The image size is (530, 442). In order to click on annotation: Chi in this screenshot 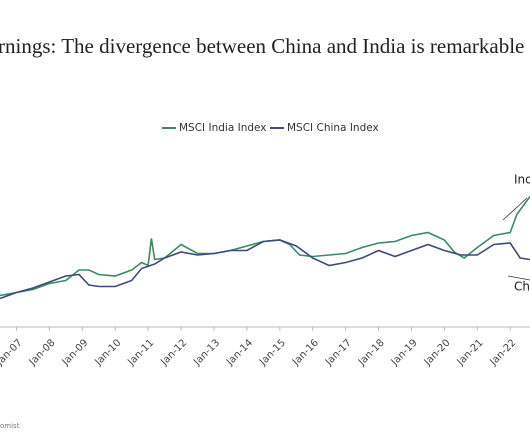, I will do `click(522, 287)`.